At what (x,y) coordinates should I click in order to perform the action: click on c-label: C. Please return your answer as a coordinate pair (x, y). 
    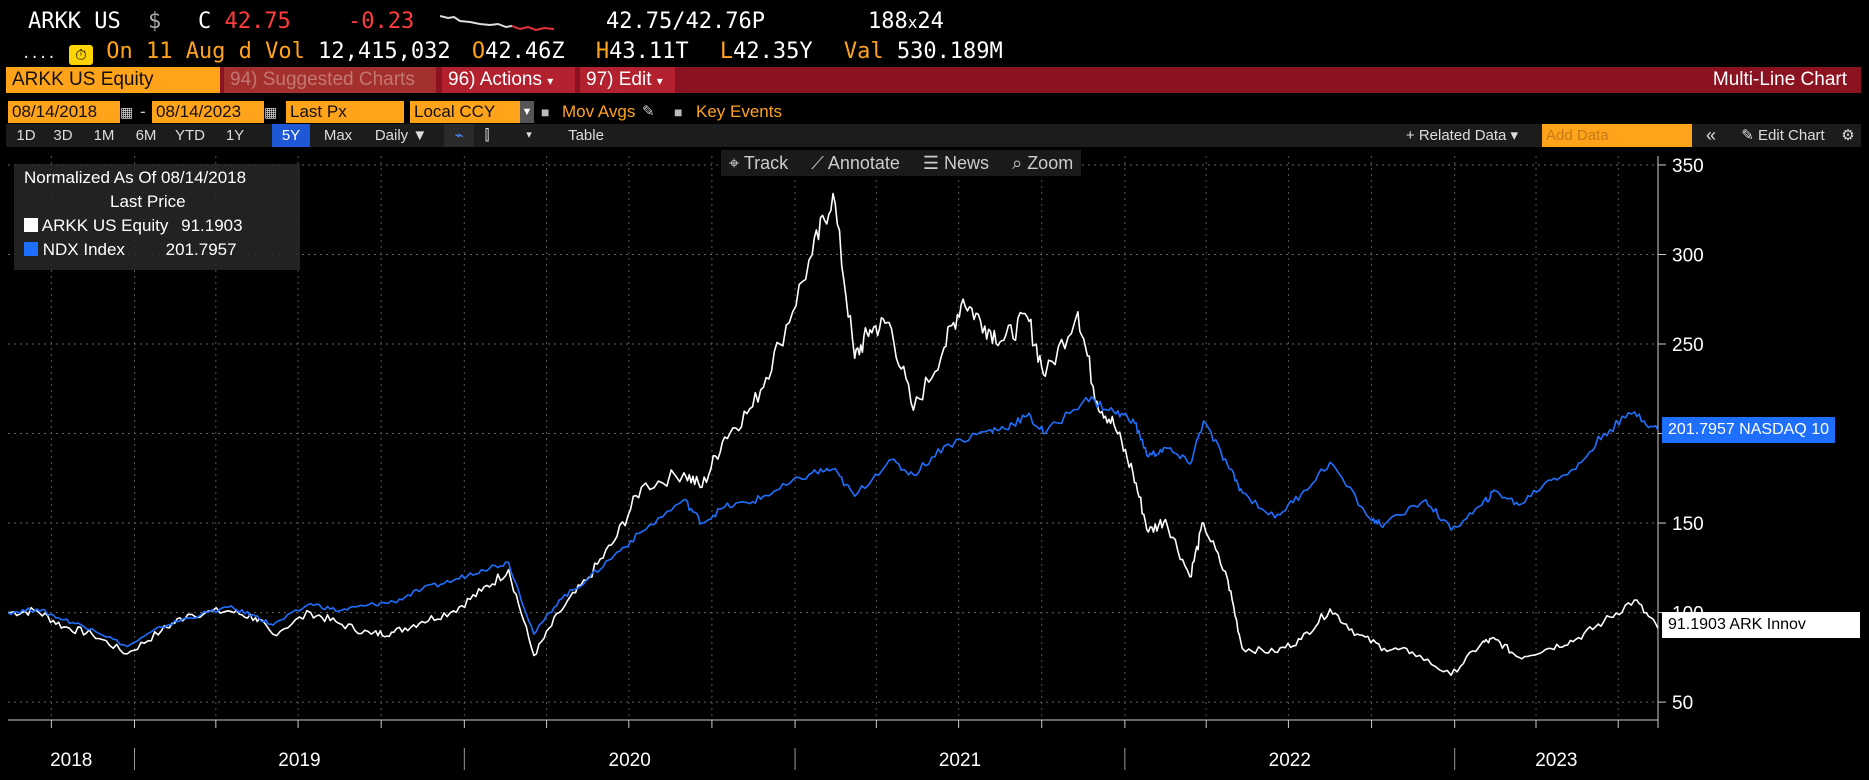
    Looking at the image, I should click on (205, 21).